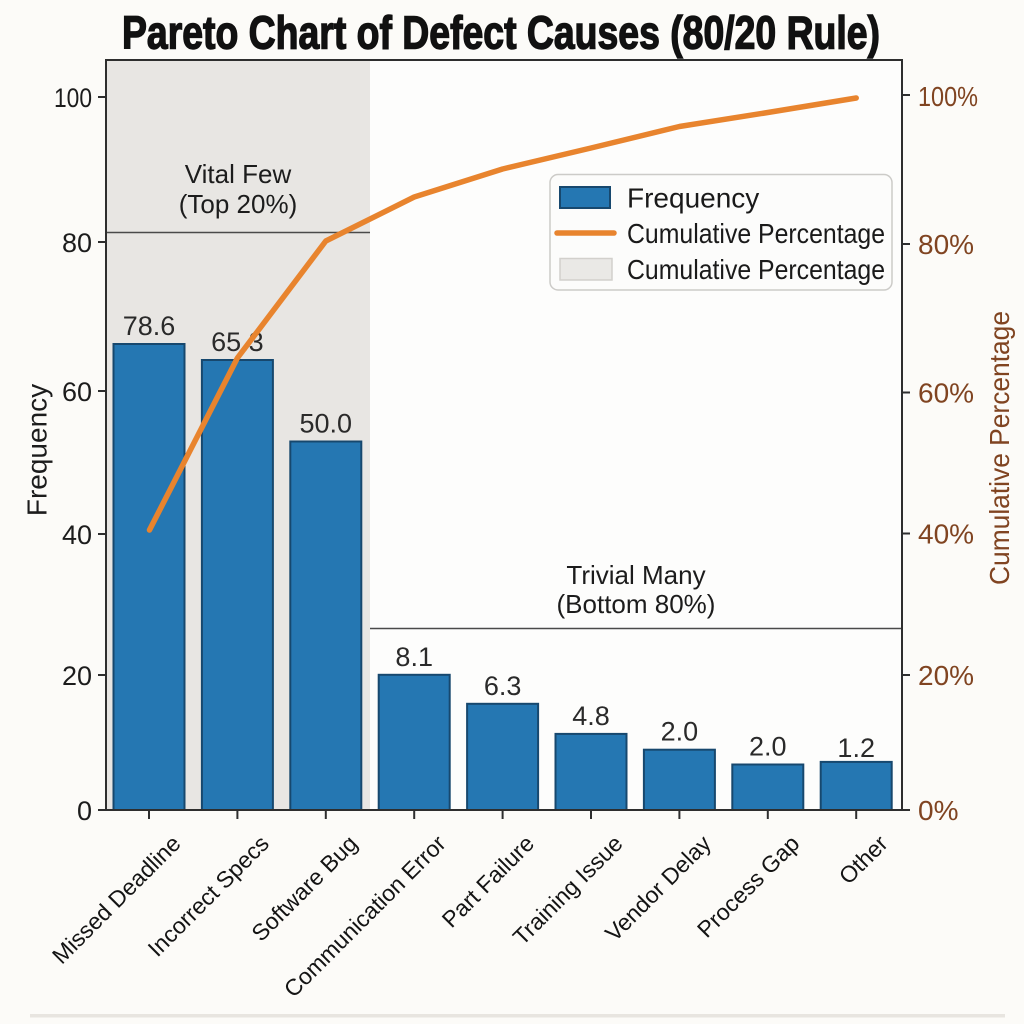 The image size is (1024, 1024). What do you see at coordinates (856, 748) in the screenshot?
I see `svg-text: 1.2` at bounding box center [856, 748].